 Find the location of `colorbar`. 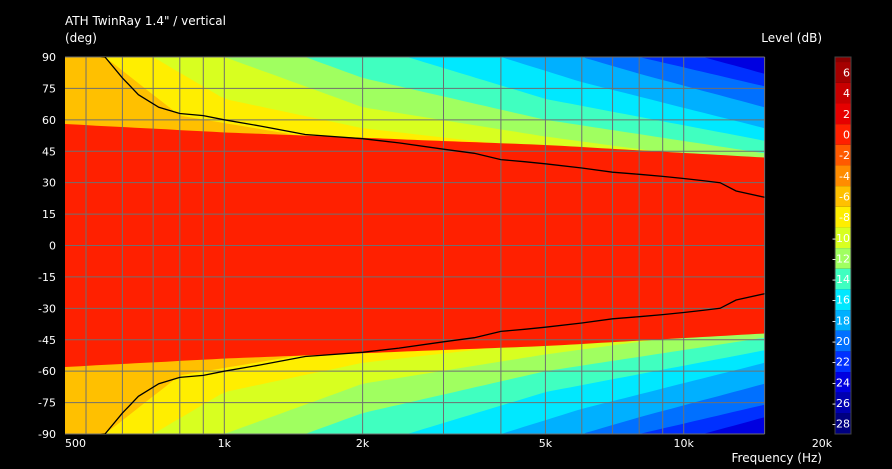

colorbar is located at coordinates (843, 245).